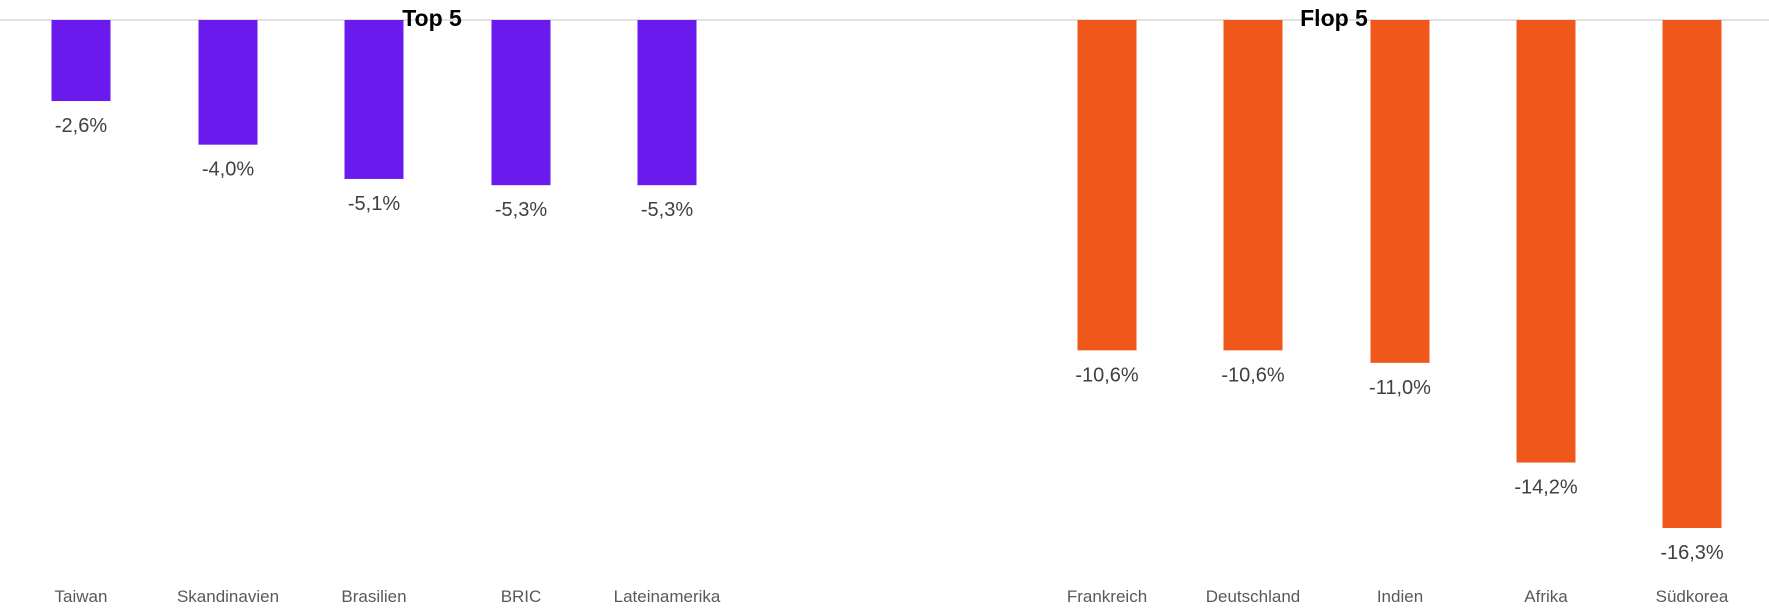  Describe the element at coordinates (1692, 553) in the screenshot. I see `data-label-s-dkorea: -16,3%` at that location.